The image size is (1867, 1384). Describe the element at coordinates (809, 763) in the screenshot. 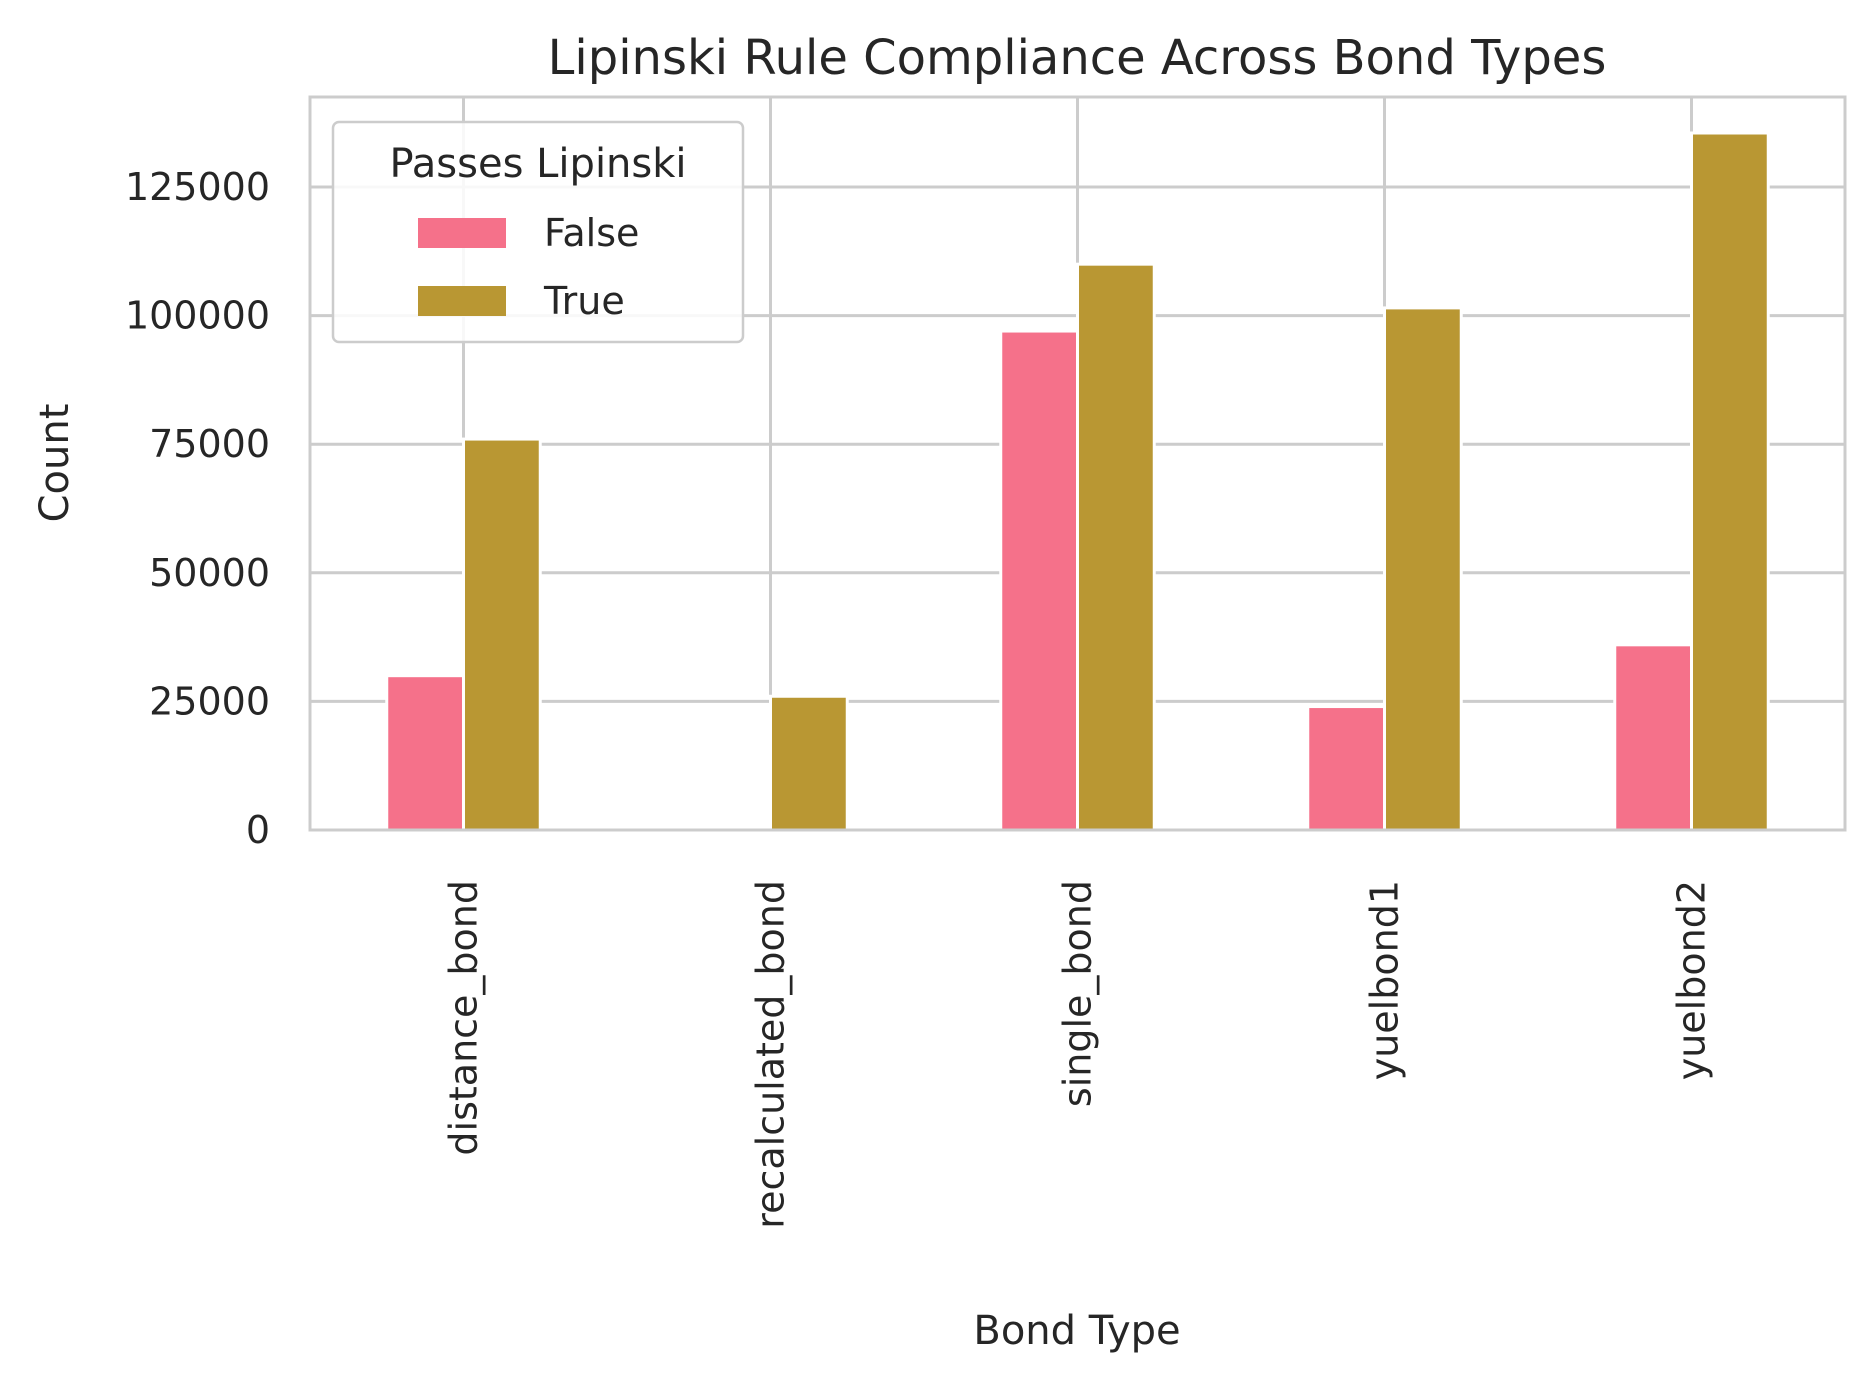

I see `bar-true-recalculated_bond` at that location.